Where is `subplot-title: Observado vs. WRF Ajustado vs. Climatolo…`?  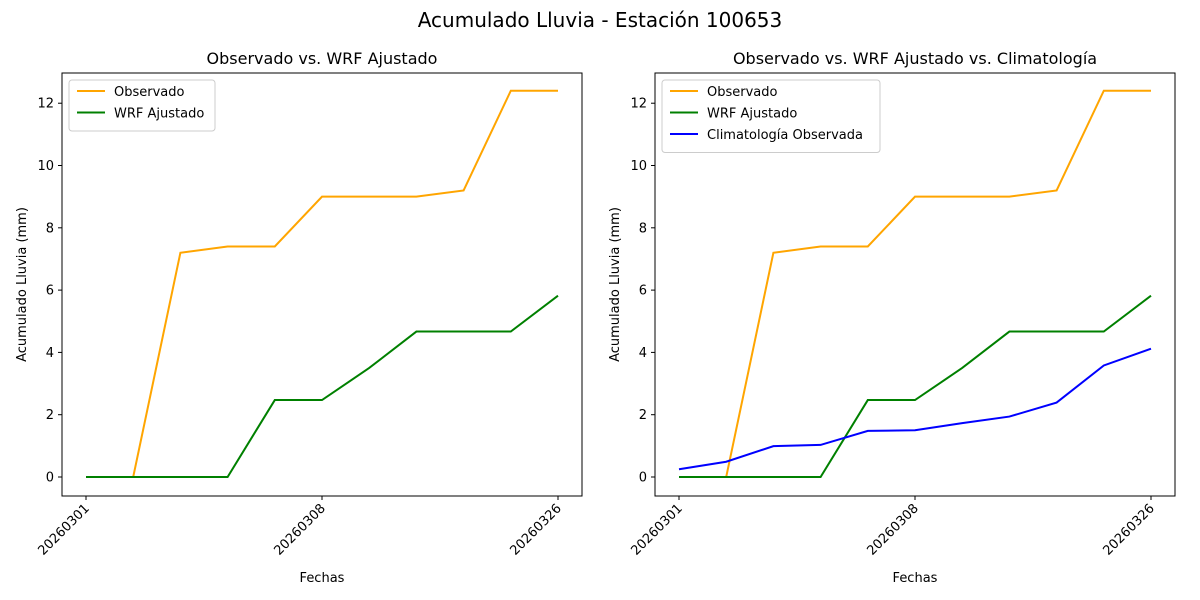
subplot-title: Observado vs. WRF Ajustado vs. Climatolo… is located at coordinates (915, 58).